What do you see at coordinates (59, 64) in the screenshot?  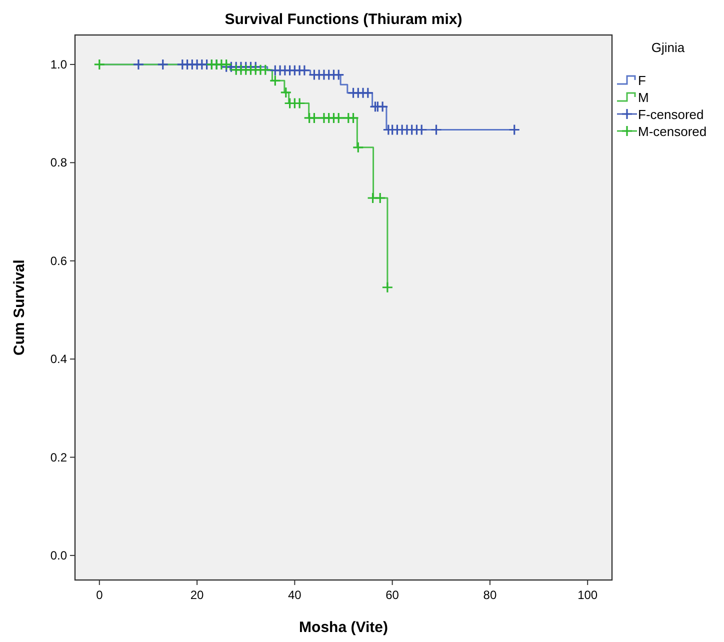 I see `y-tick-label: 1.0` at bounding box center [59, 64].